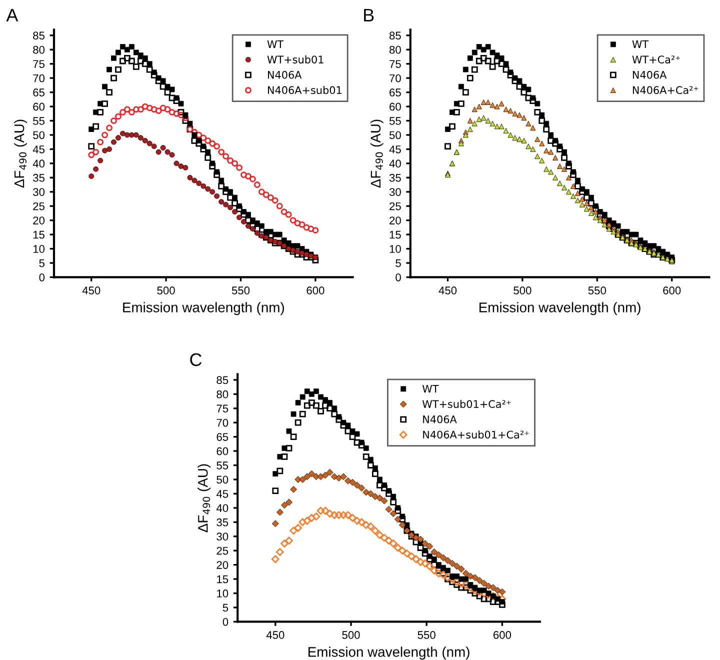 The width and height of the screenshot is (720, 660). Describe the element at coordinates (476, 434) in the screenshot. I see `legend-label: N406A+sub01+Ca²⁺` at that location.